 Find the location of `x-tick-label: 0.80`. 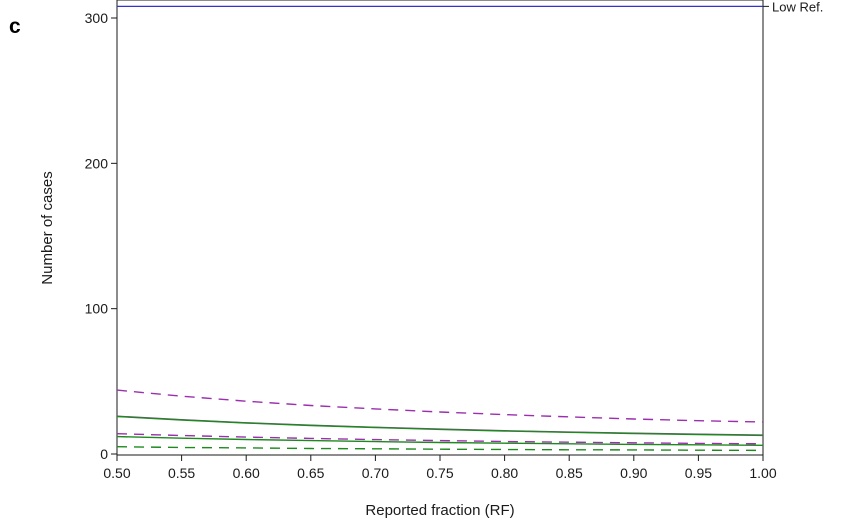

x-tick-label: 0.80 is located at coordinates (504, 473).